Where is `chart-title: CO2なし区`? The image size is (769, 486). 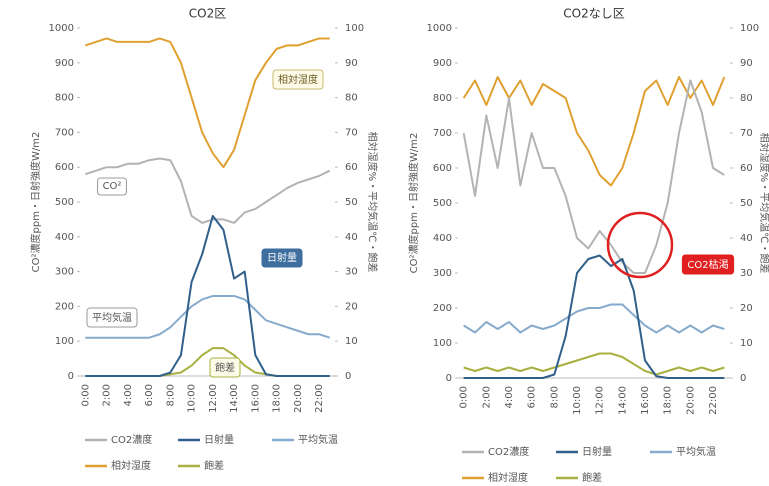
chart-title: CO2なし区 is located at coordinates (593, 14).